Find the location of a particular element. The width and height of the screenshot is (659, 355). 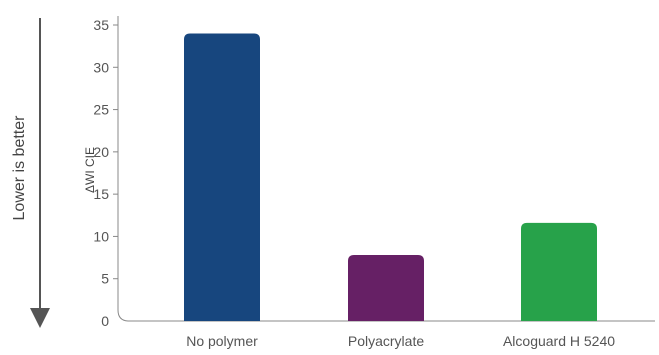

annotation-text: Lower is better is located at coordinates (19, 168).